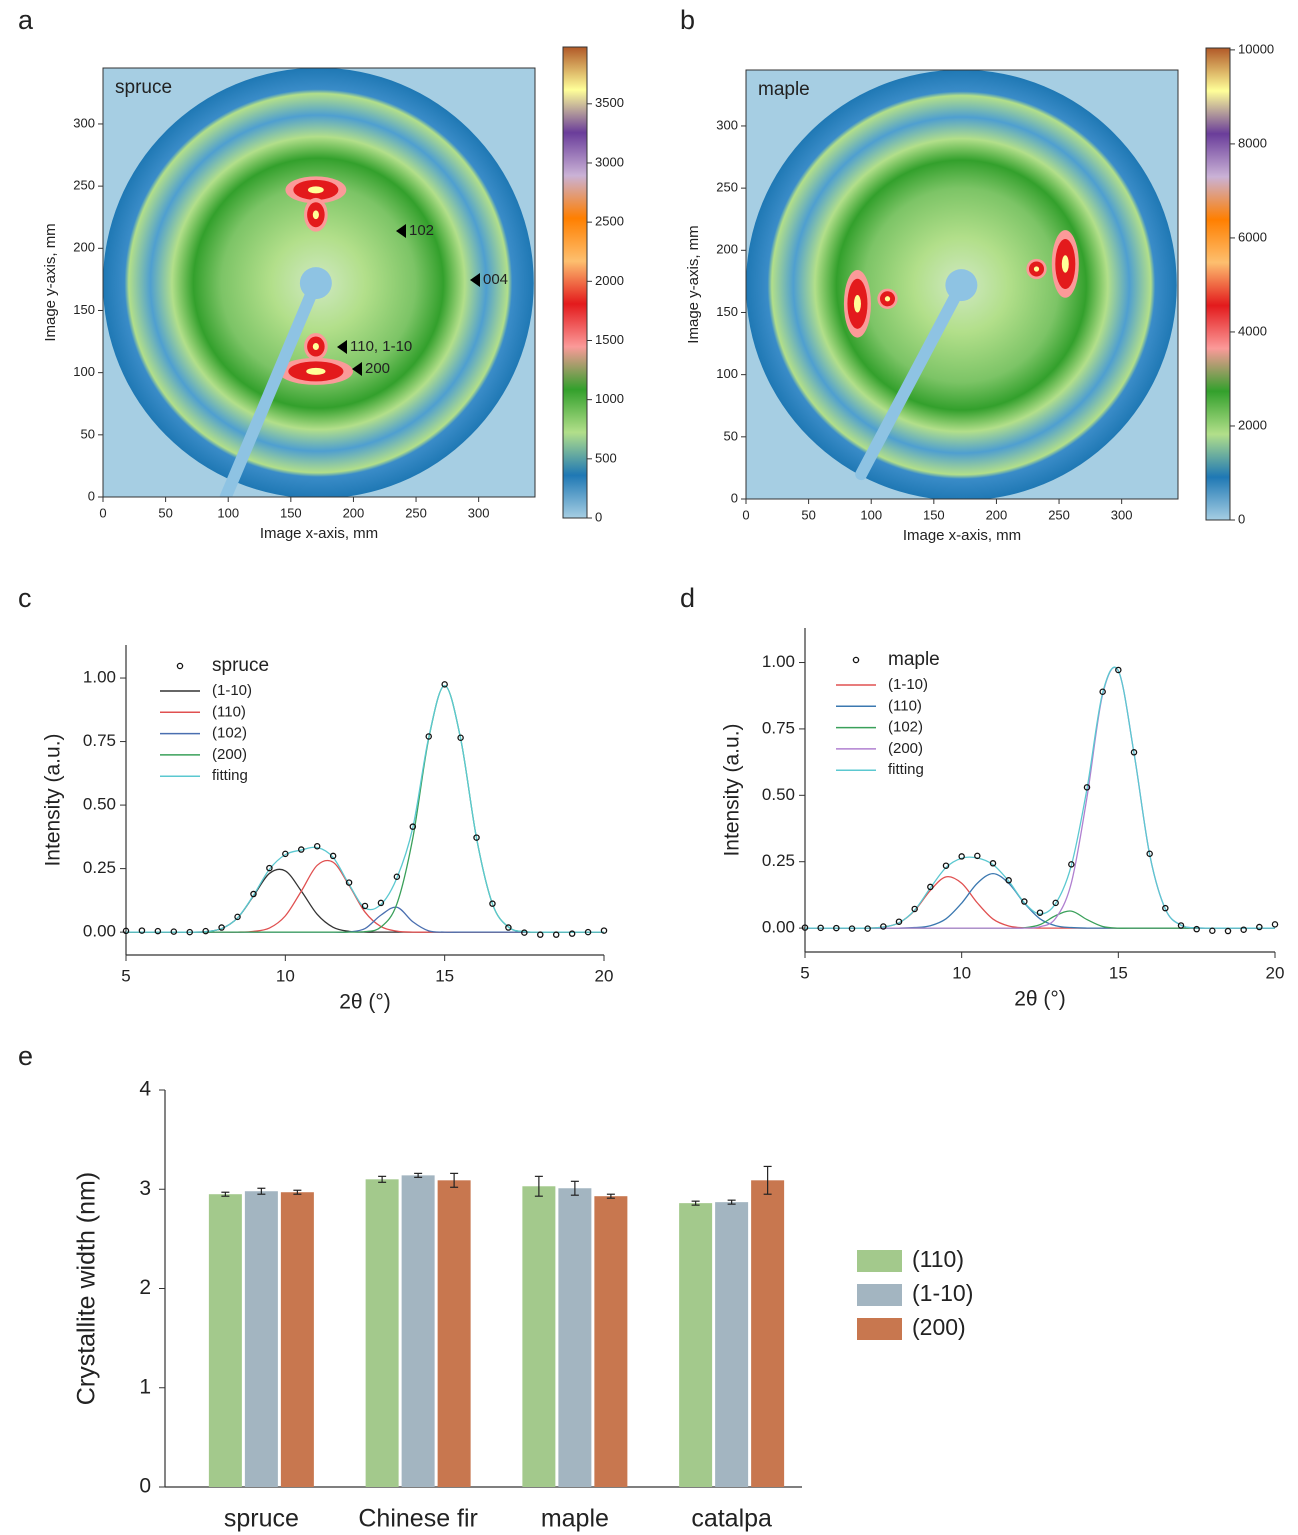 The image size is (1298, 1535). Describe the element at coordinates (609, 280) in the screenshot. I see `colorbar-tick-label: 2000` at that location.